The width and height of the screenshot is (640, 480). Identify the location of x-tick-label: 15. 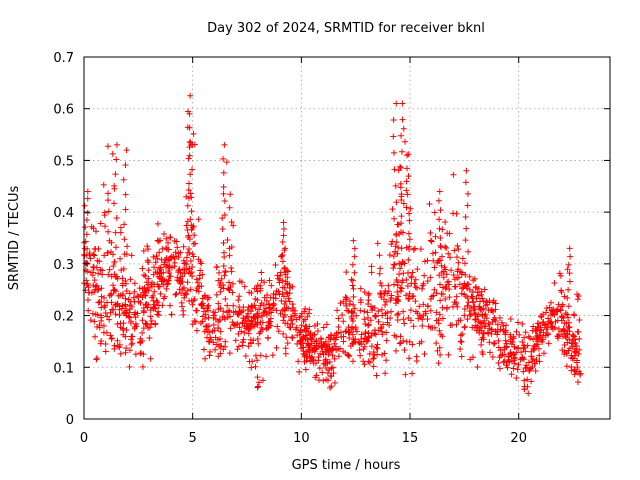
(410, 438).